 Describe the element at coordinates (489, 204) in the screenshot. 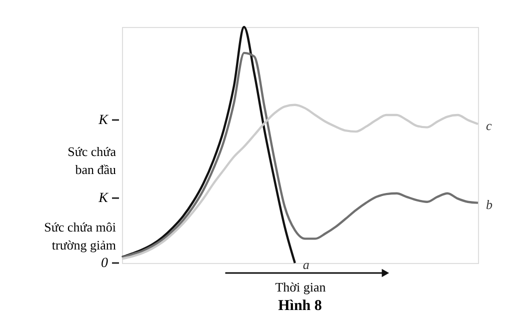

I see `series-label: b` at that location.